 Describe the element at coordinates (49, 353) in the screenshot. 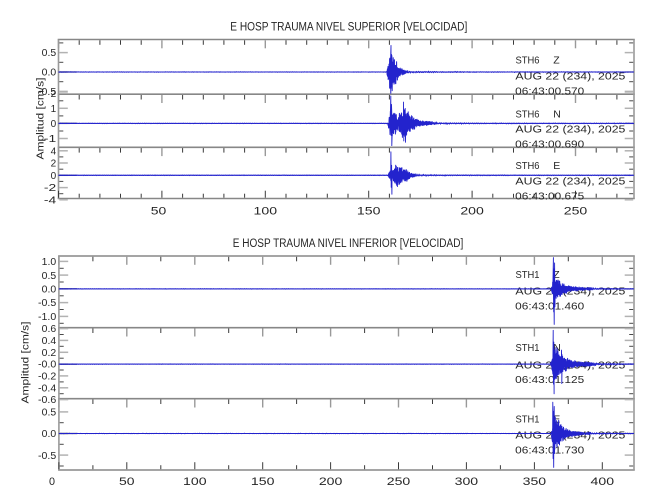

I see `svg-text: 0.2` at that location.